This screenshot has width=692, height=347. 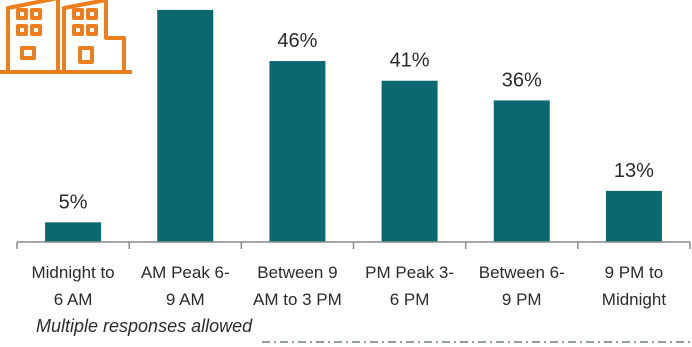 What do you see at coordinates (410, 61) in the screenshot?
I see `value-label-4: 41%` at bounding box center [410, 61].